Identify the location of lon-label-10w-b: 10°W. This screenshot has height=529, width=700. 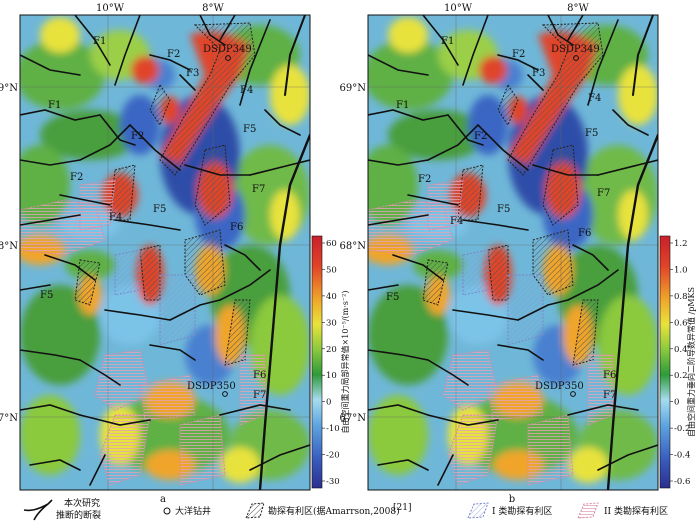
(458, 8).